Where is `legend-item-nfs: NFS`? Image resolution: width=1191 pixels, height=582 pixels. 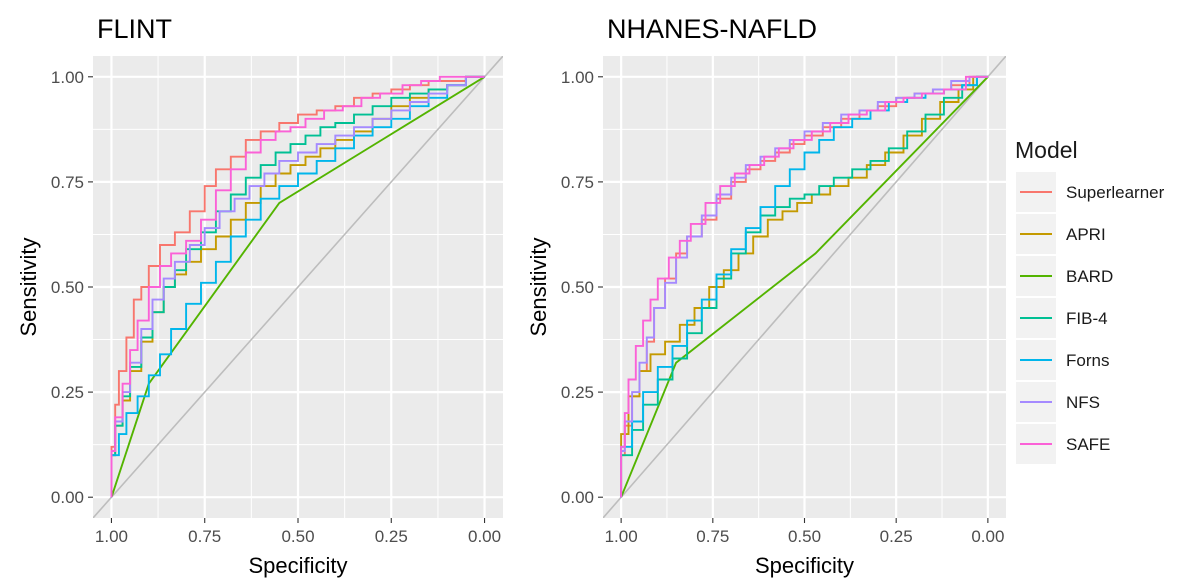
legend-item-nfs: NFS is located at coordinates (1058, 402).